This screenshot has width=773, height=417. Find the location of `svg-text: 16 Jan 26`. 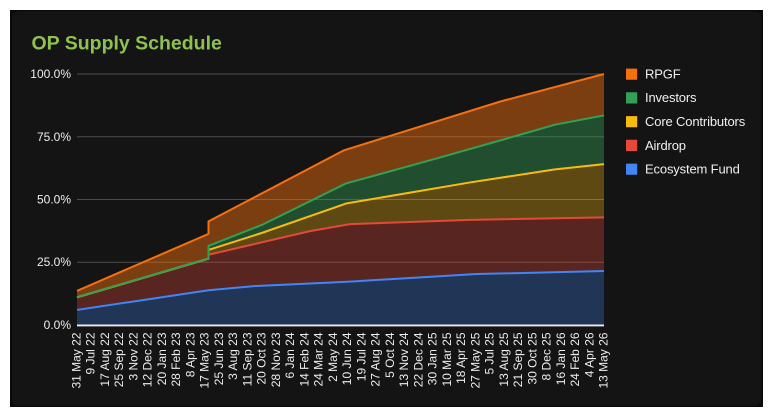

svg-text: 16 Jan 26 is located at coordinates (561, 358).